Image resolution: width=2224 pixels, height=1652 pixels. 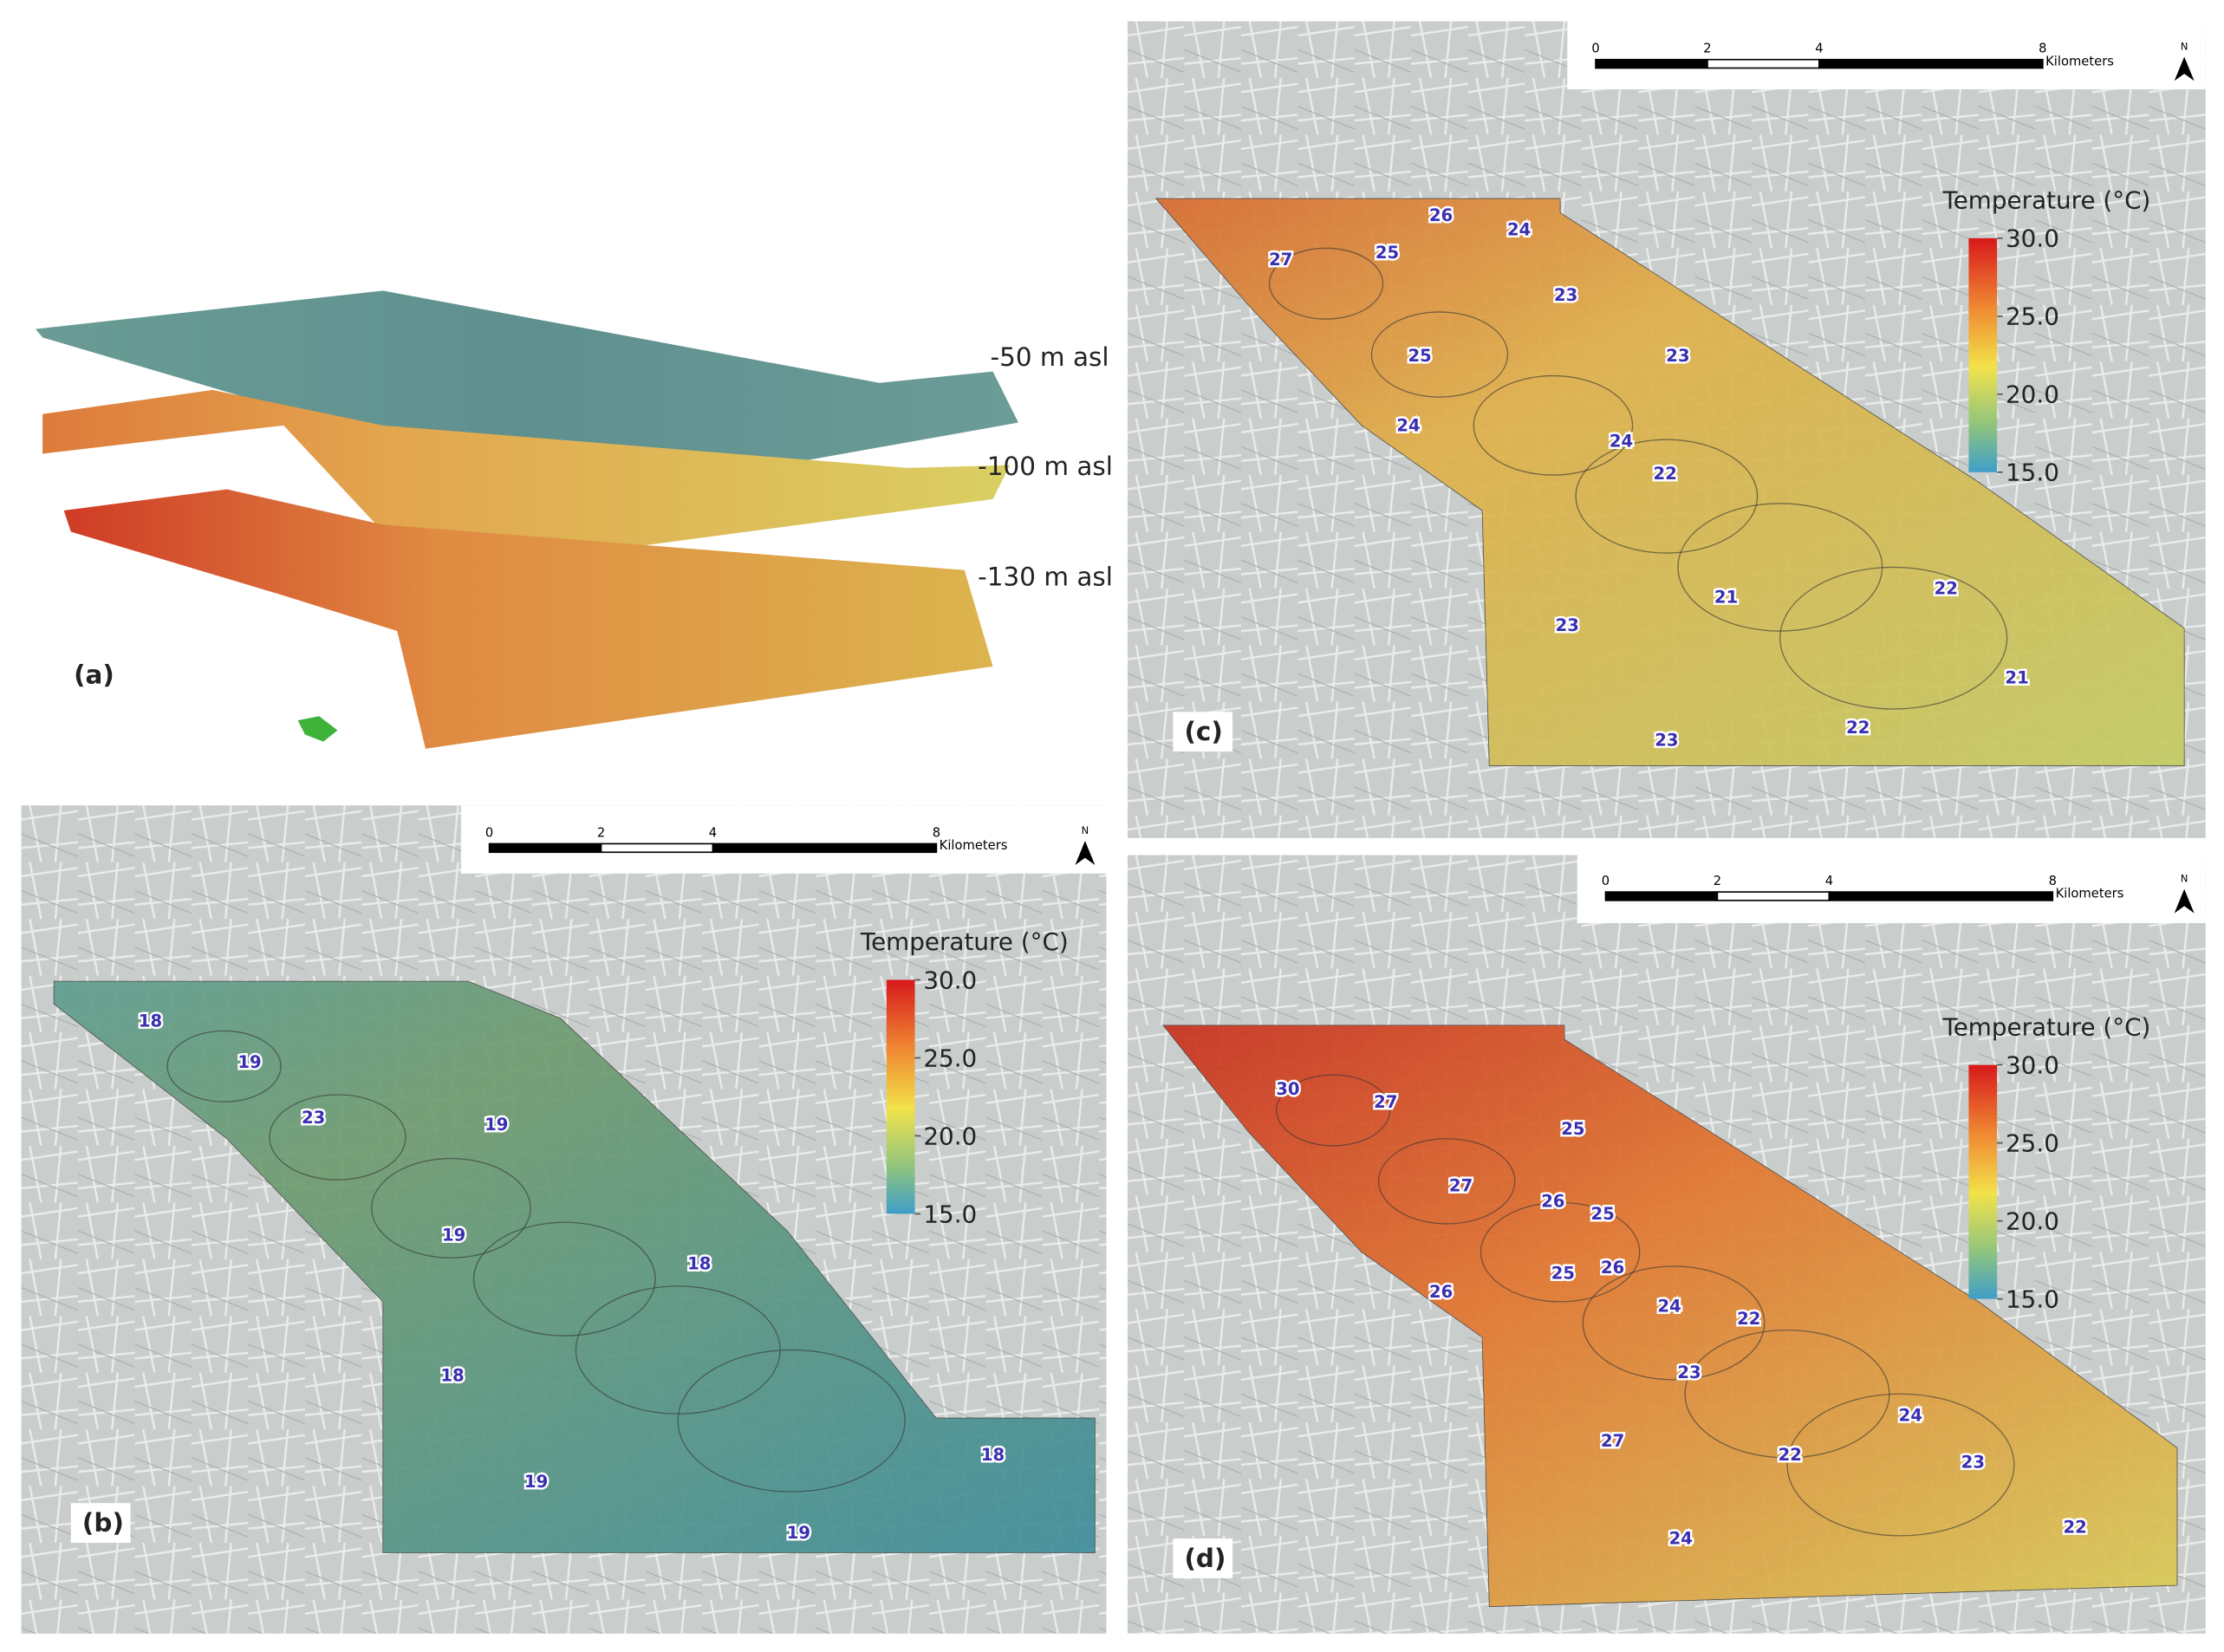 I want to click on contour-label: 30, so click(x=1288, y=1089).